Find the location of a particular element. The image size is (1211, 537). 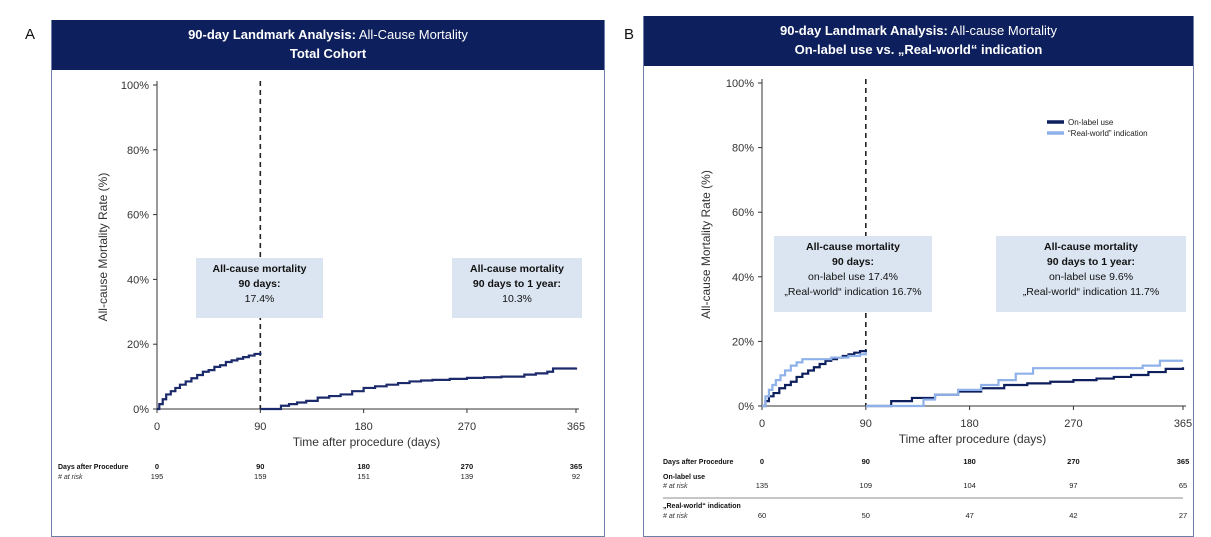

panel-a-risk-count: 139 is located at coordinates (467, 476).